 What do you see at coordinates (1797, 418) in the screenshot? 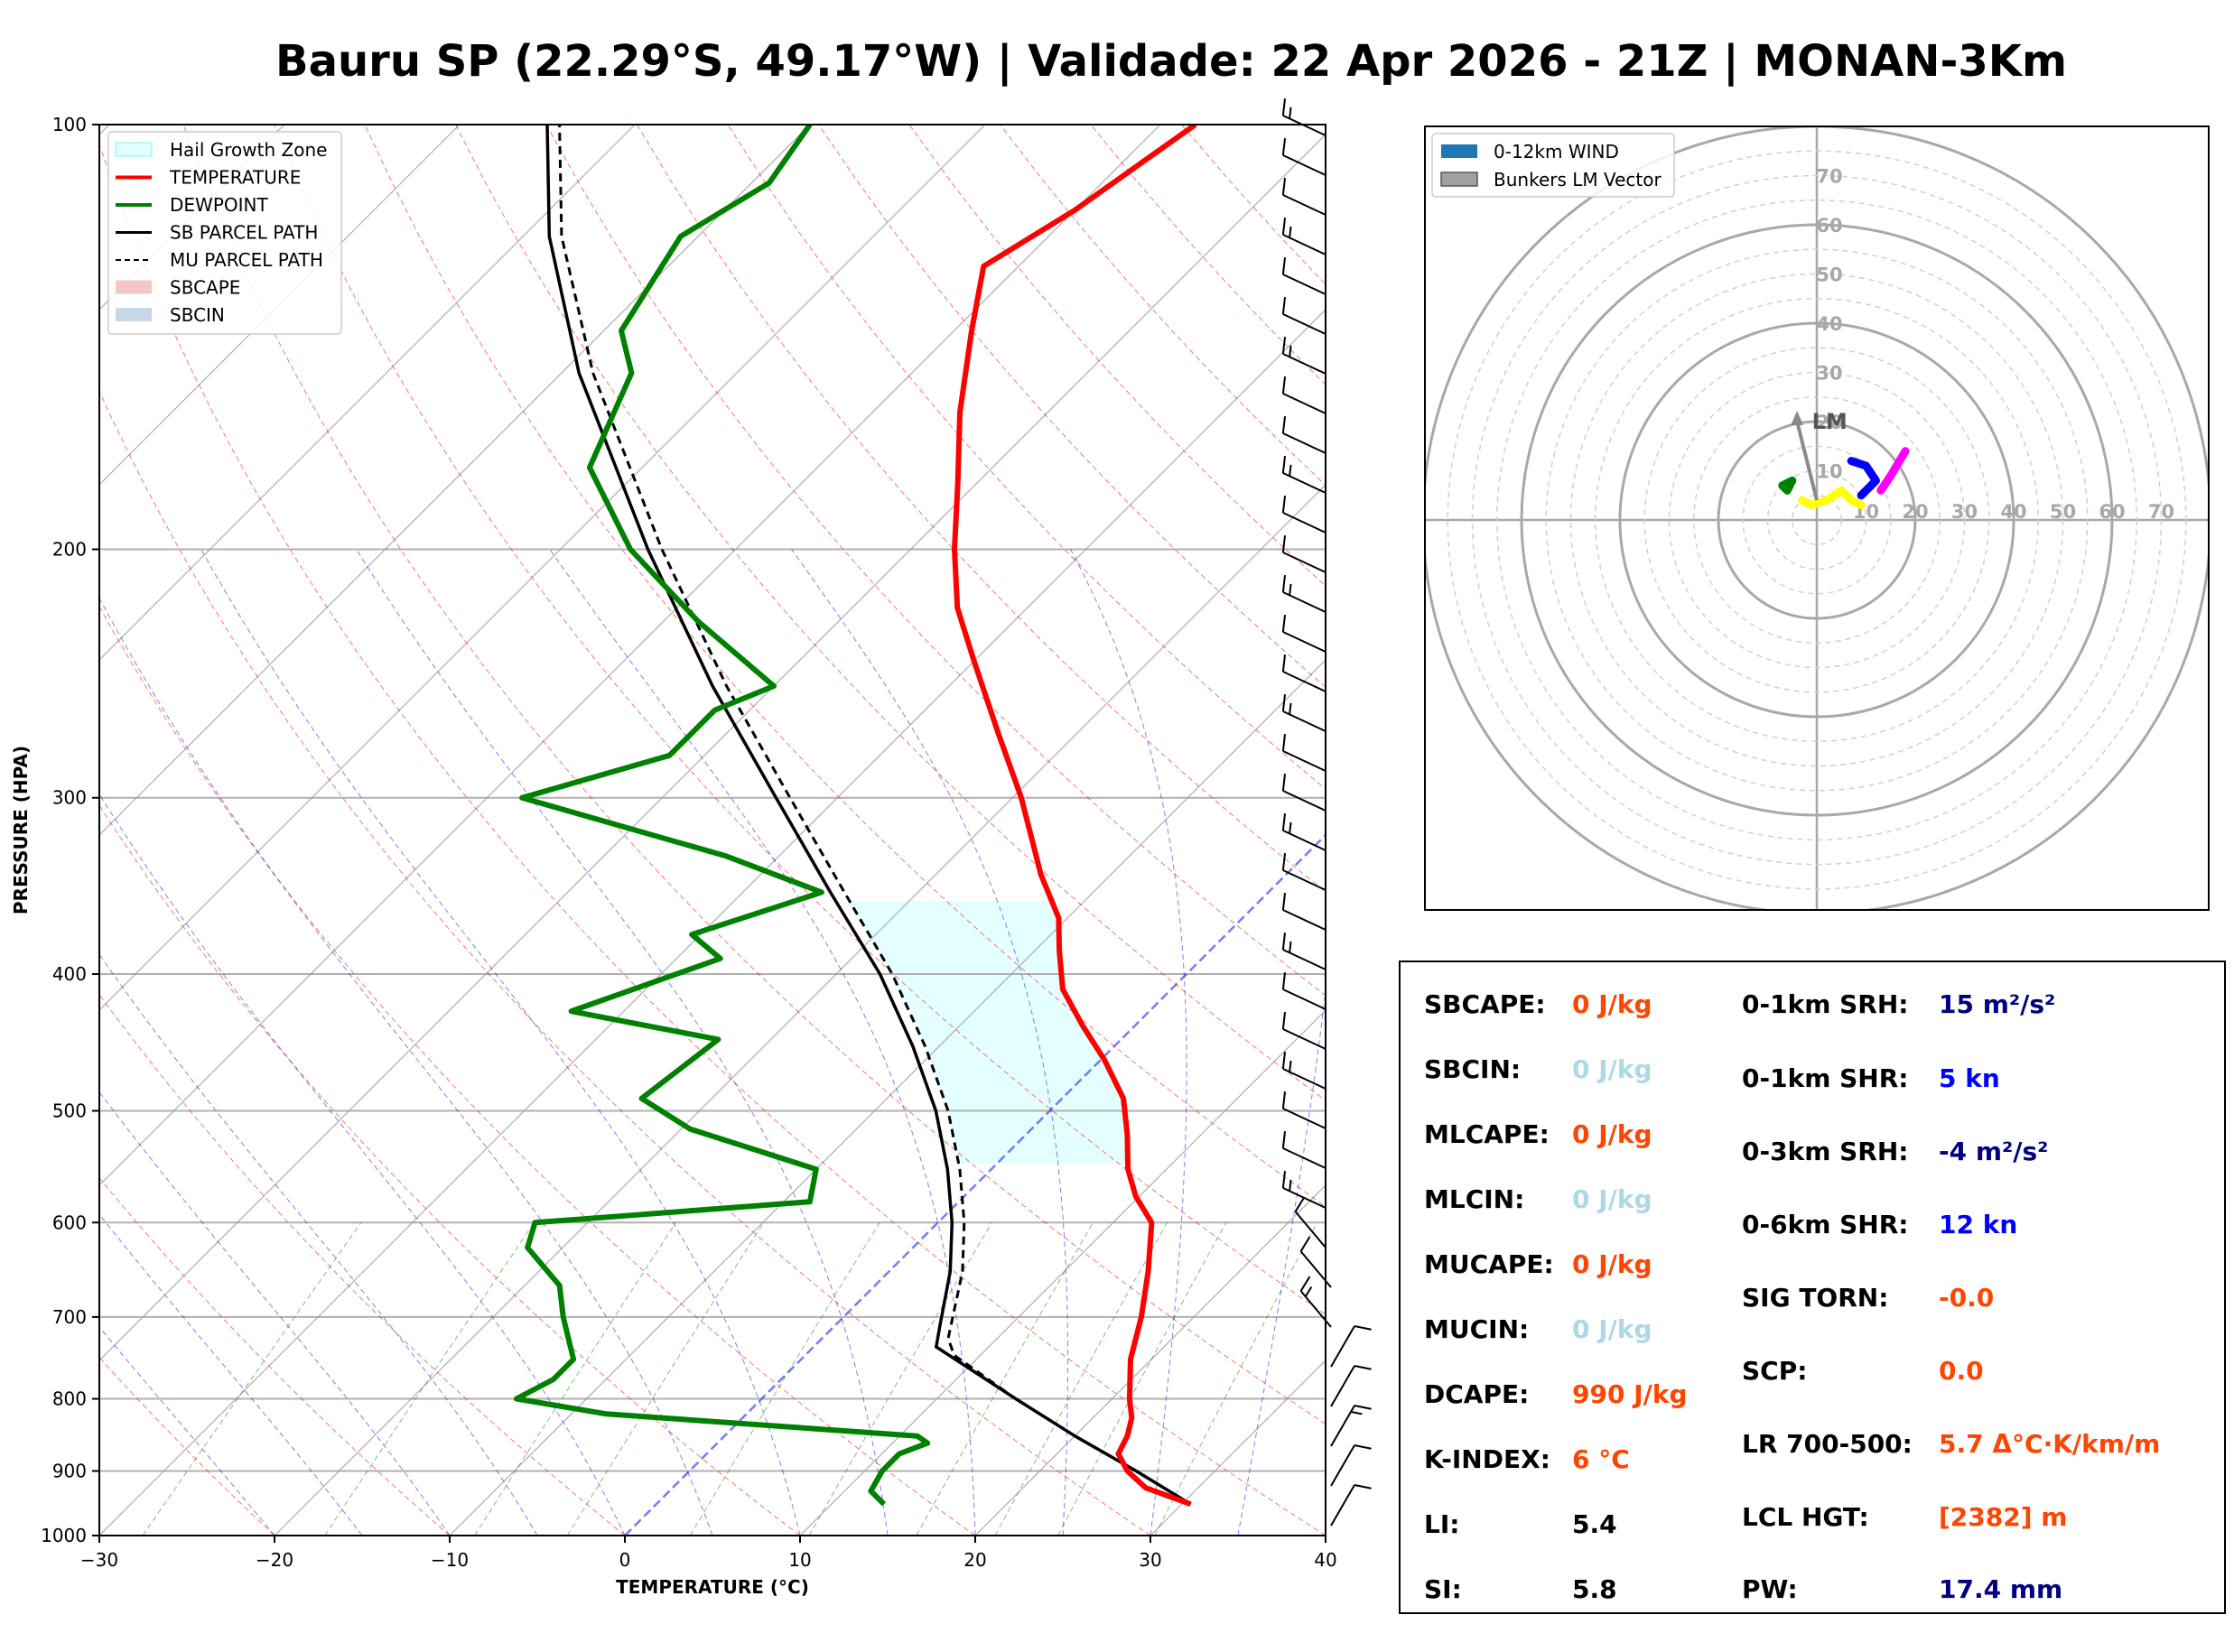
I see `bunkers-lm-arrowhead` at bounding box center [1797, 418].